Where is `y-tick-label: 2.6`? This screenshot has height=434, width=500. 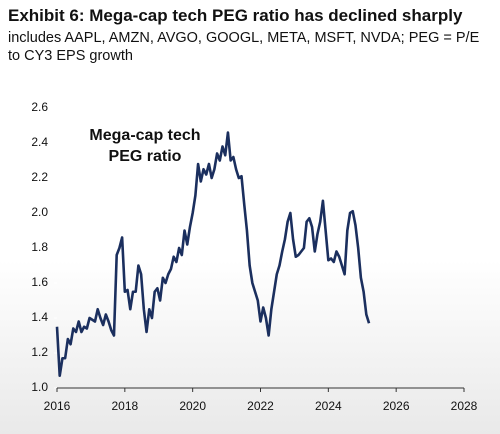
y-tick-label: 2.6 is located at coordinates (39, 107).